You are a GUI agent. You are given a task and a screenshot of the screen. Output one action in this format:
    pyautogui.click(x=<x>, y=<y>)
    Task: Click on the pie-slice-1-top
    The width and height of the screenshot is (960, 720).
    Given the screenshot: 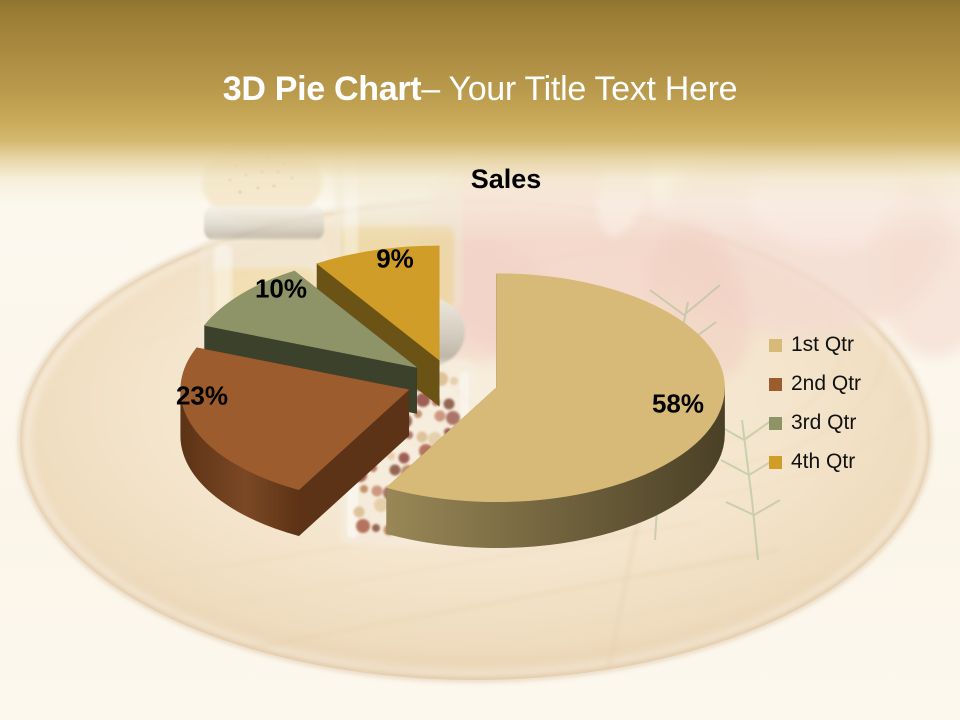 What is the action you would take?
    pyautogui.click(x=555, y=388)
    